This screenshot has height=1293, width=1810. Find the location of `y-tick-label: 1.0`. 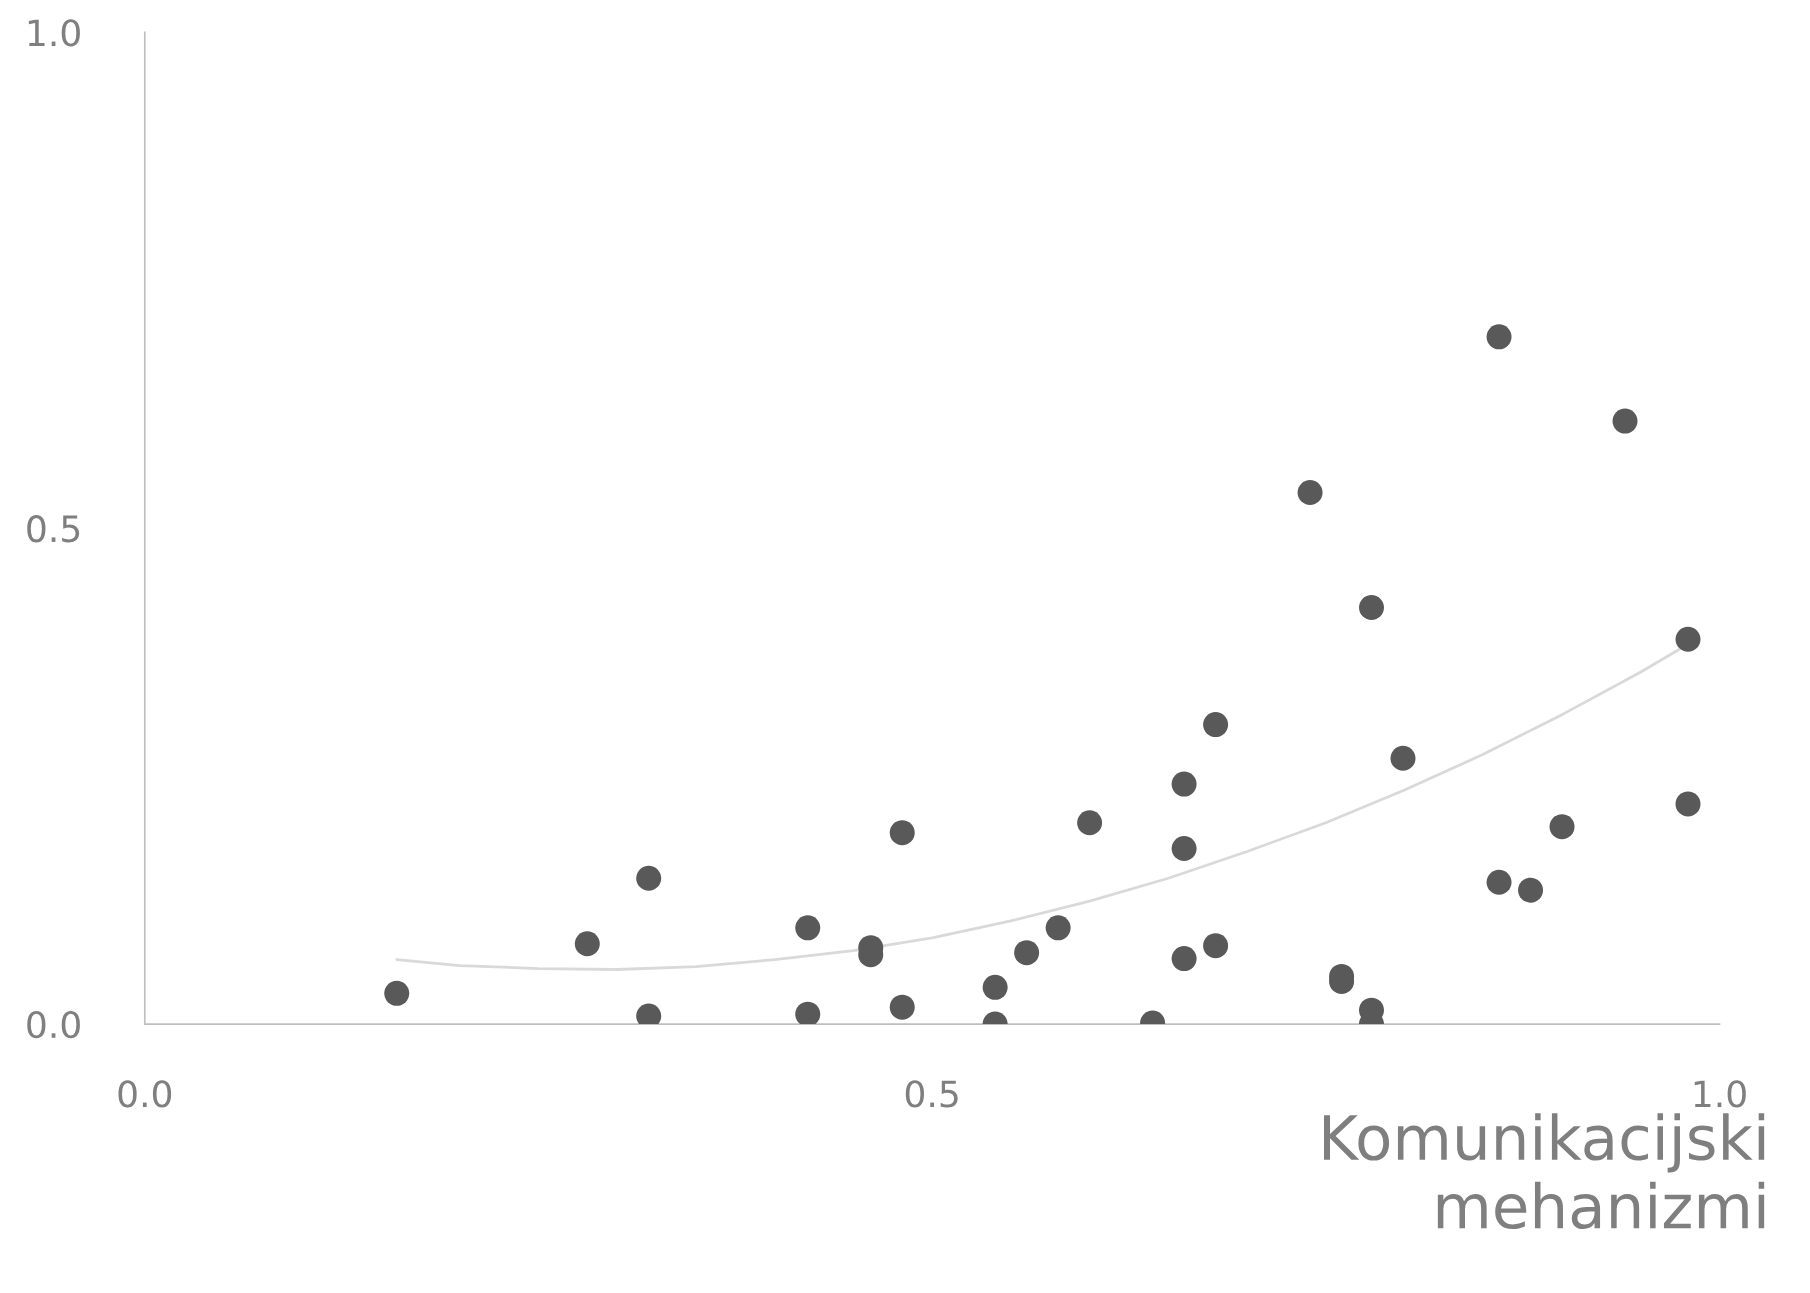

y-tick-label: 1.0 is located at coordinates (54, 33).